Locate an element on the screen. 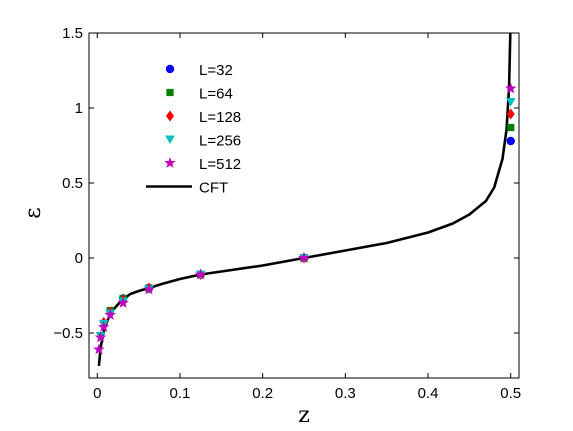 The image size is (573, 431). legend-label-l-128: L=128 is located at coordinates (220, 117).